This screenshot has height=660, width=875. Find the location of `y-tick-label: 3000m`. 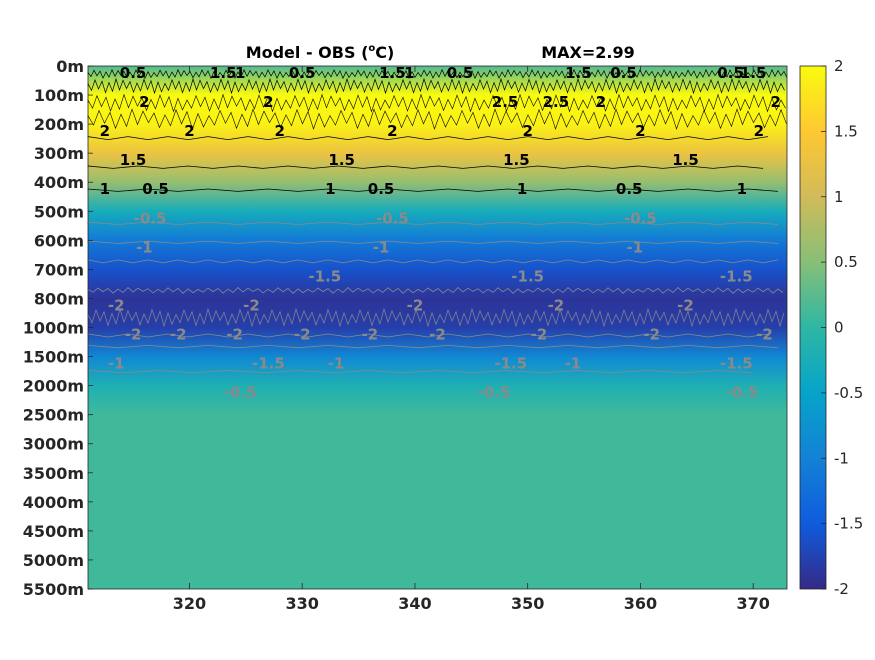

y-tick-label: 3000m is located at coordinates (53, 444).